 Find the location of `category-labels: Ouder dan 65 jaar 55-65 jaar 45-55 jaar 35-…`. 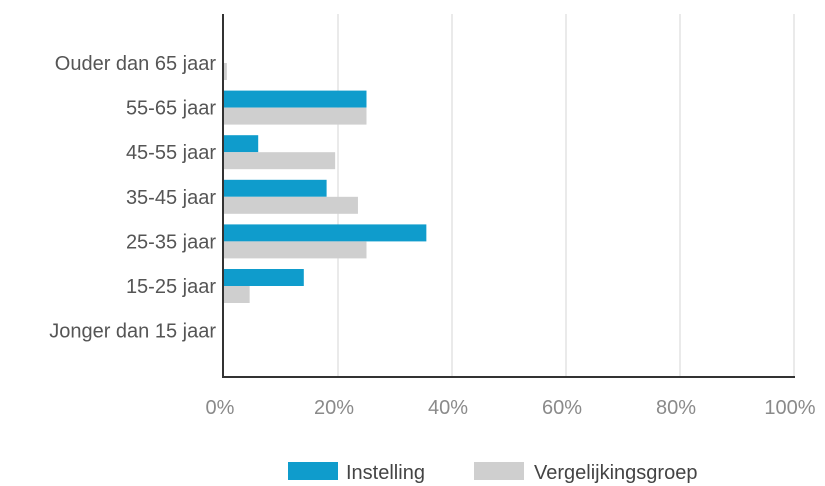

category-labels: Ouder dan 65 jaar 55-65 jaar 45-55 jaar 35-… is located at coordinates (132, 198).